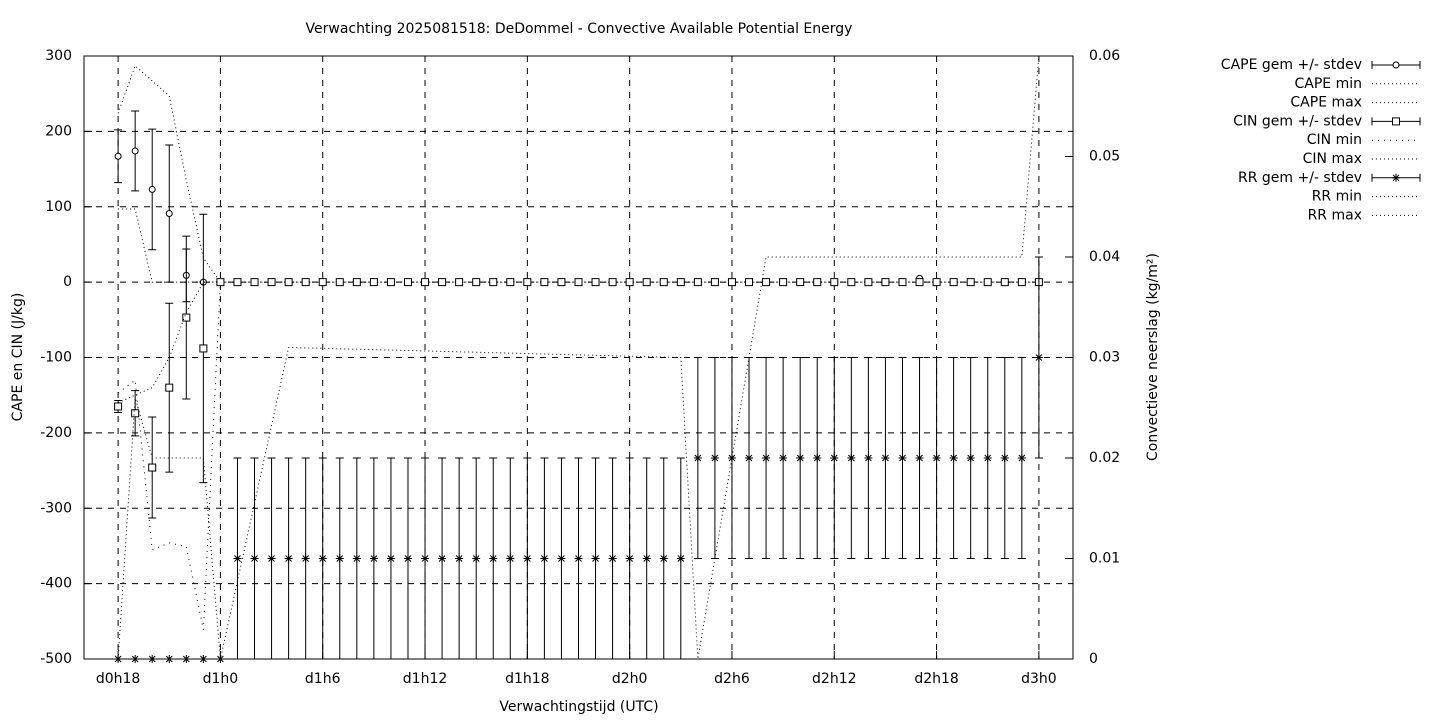  What do you see at coordinates (58, 131) in the screenshot?
I see `y-tick-label: 200` at bounding box center [58, 131].